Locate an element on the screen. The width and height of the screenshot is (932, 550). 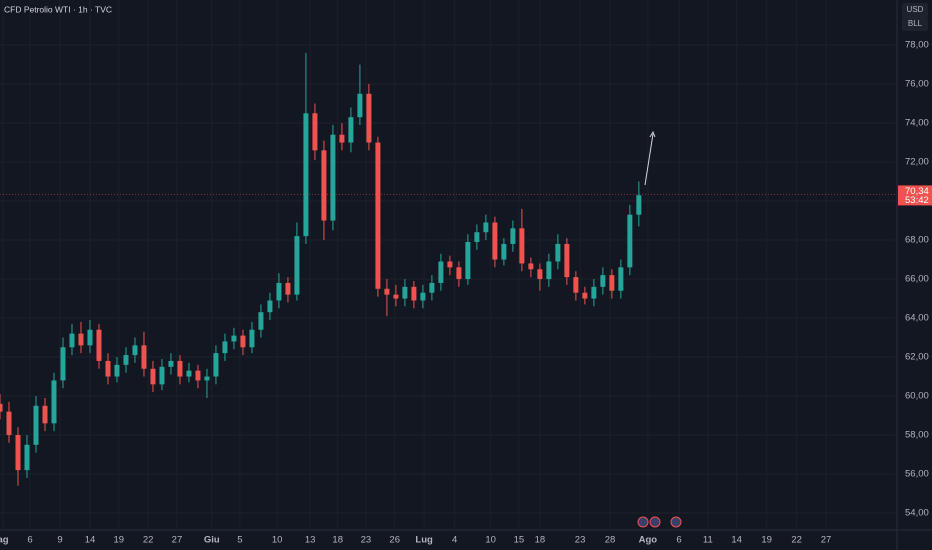
currency: USD is located at coordinates (915, 9).